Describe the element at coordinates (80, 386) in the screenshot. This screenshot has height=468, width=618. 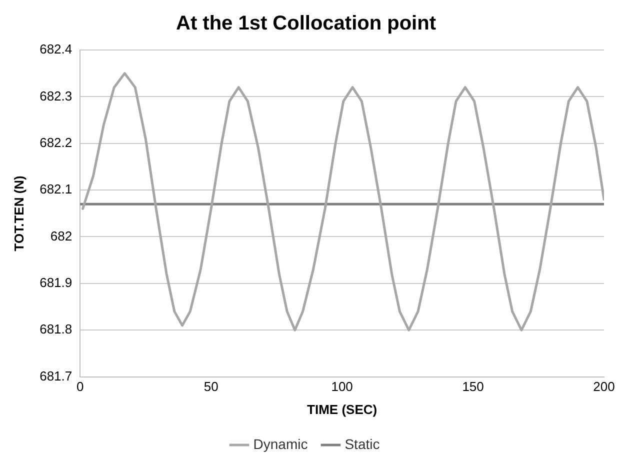
I see `x-tick-label: 0` at that location.